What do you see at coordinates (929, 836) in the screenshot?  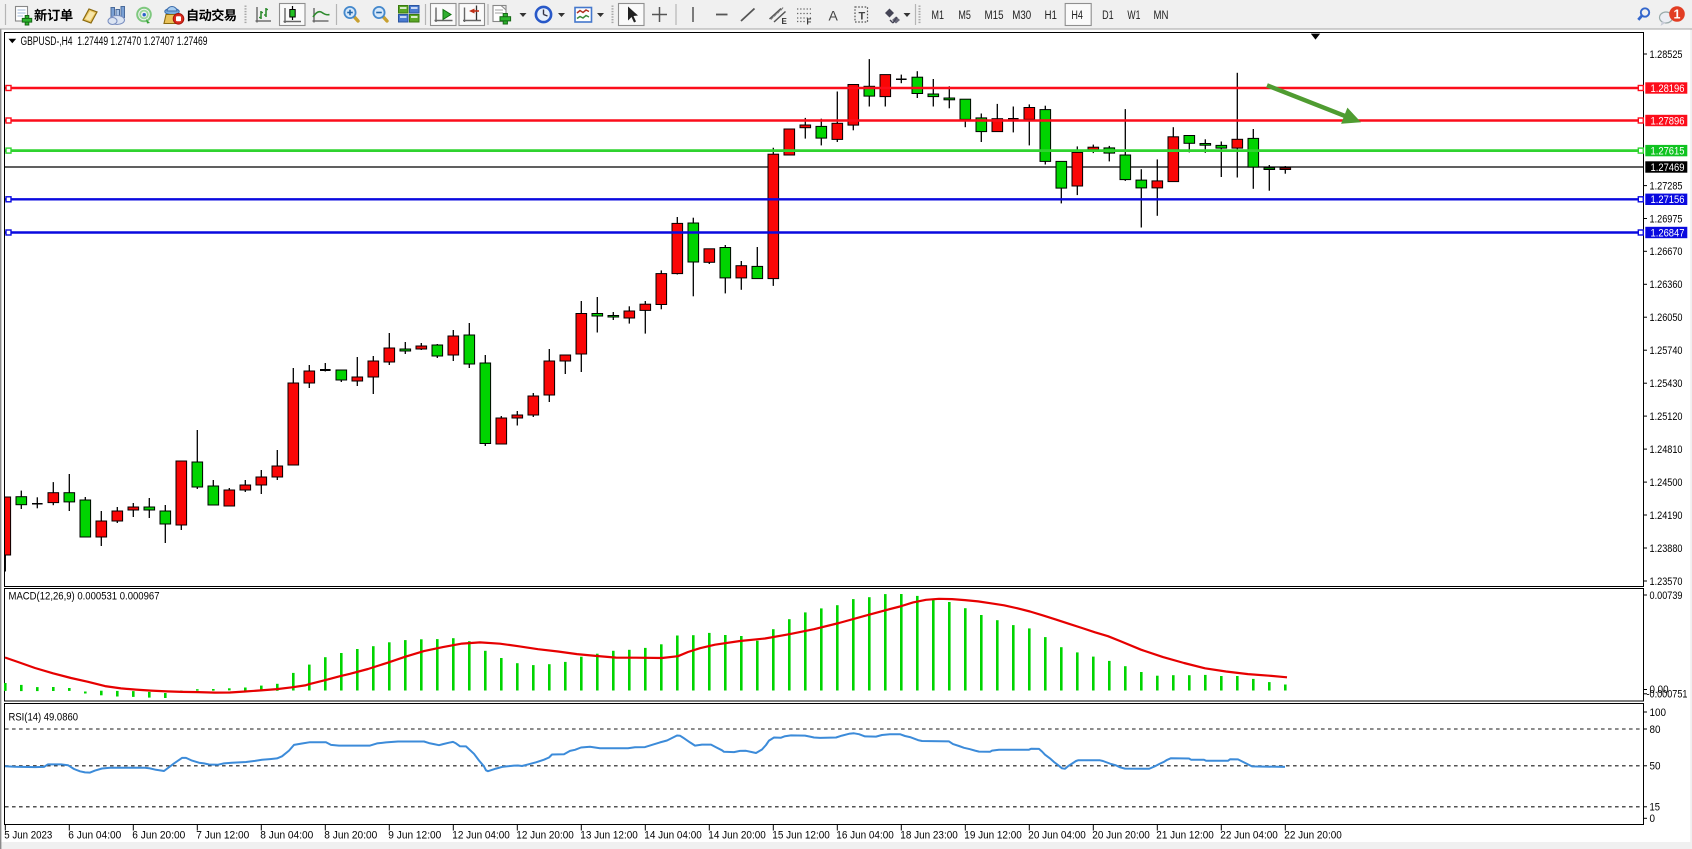 I see `svg-text: 18 Jun 23:00` at bounding box center [929, 836].